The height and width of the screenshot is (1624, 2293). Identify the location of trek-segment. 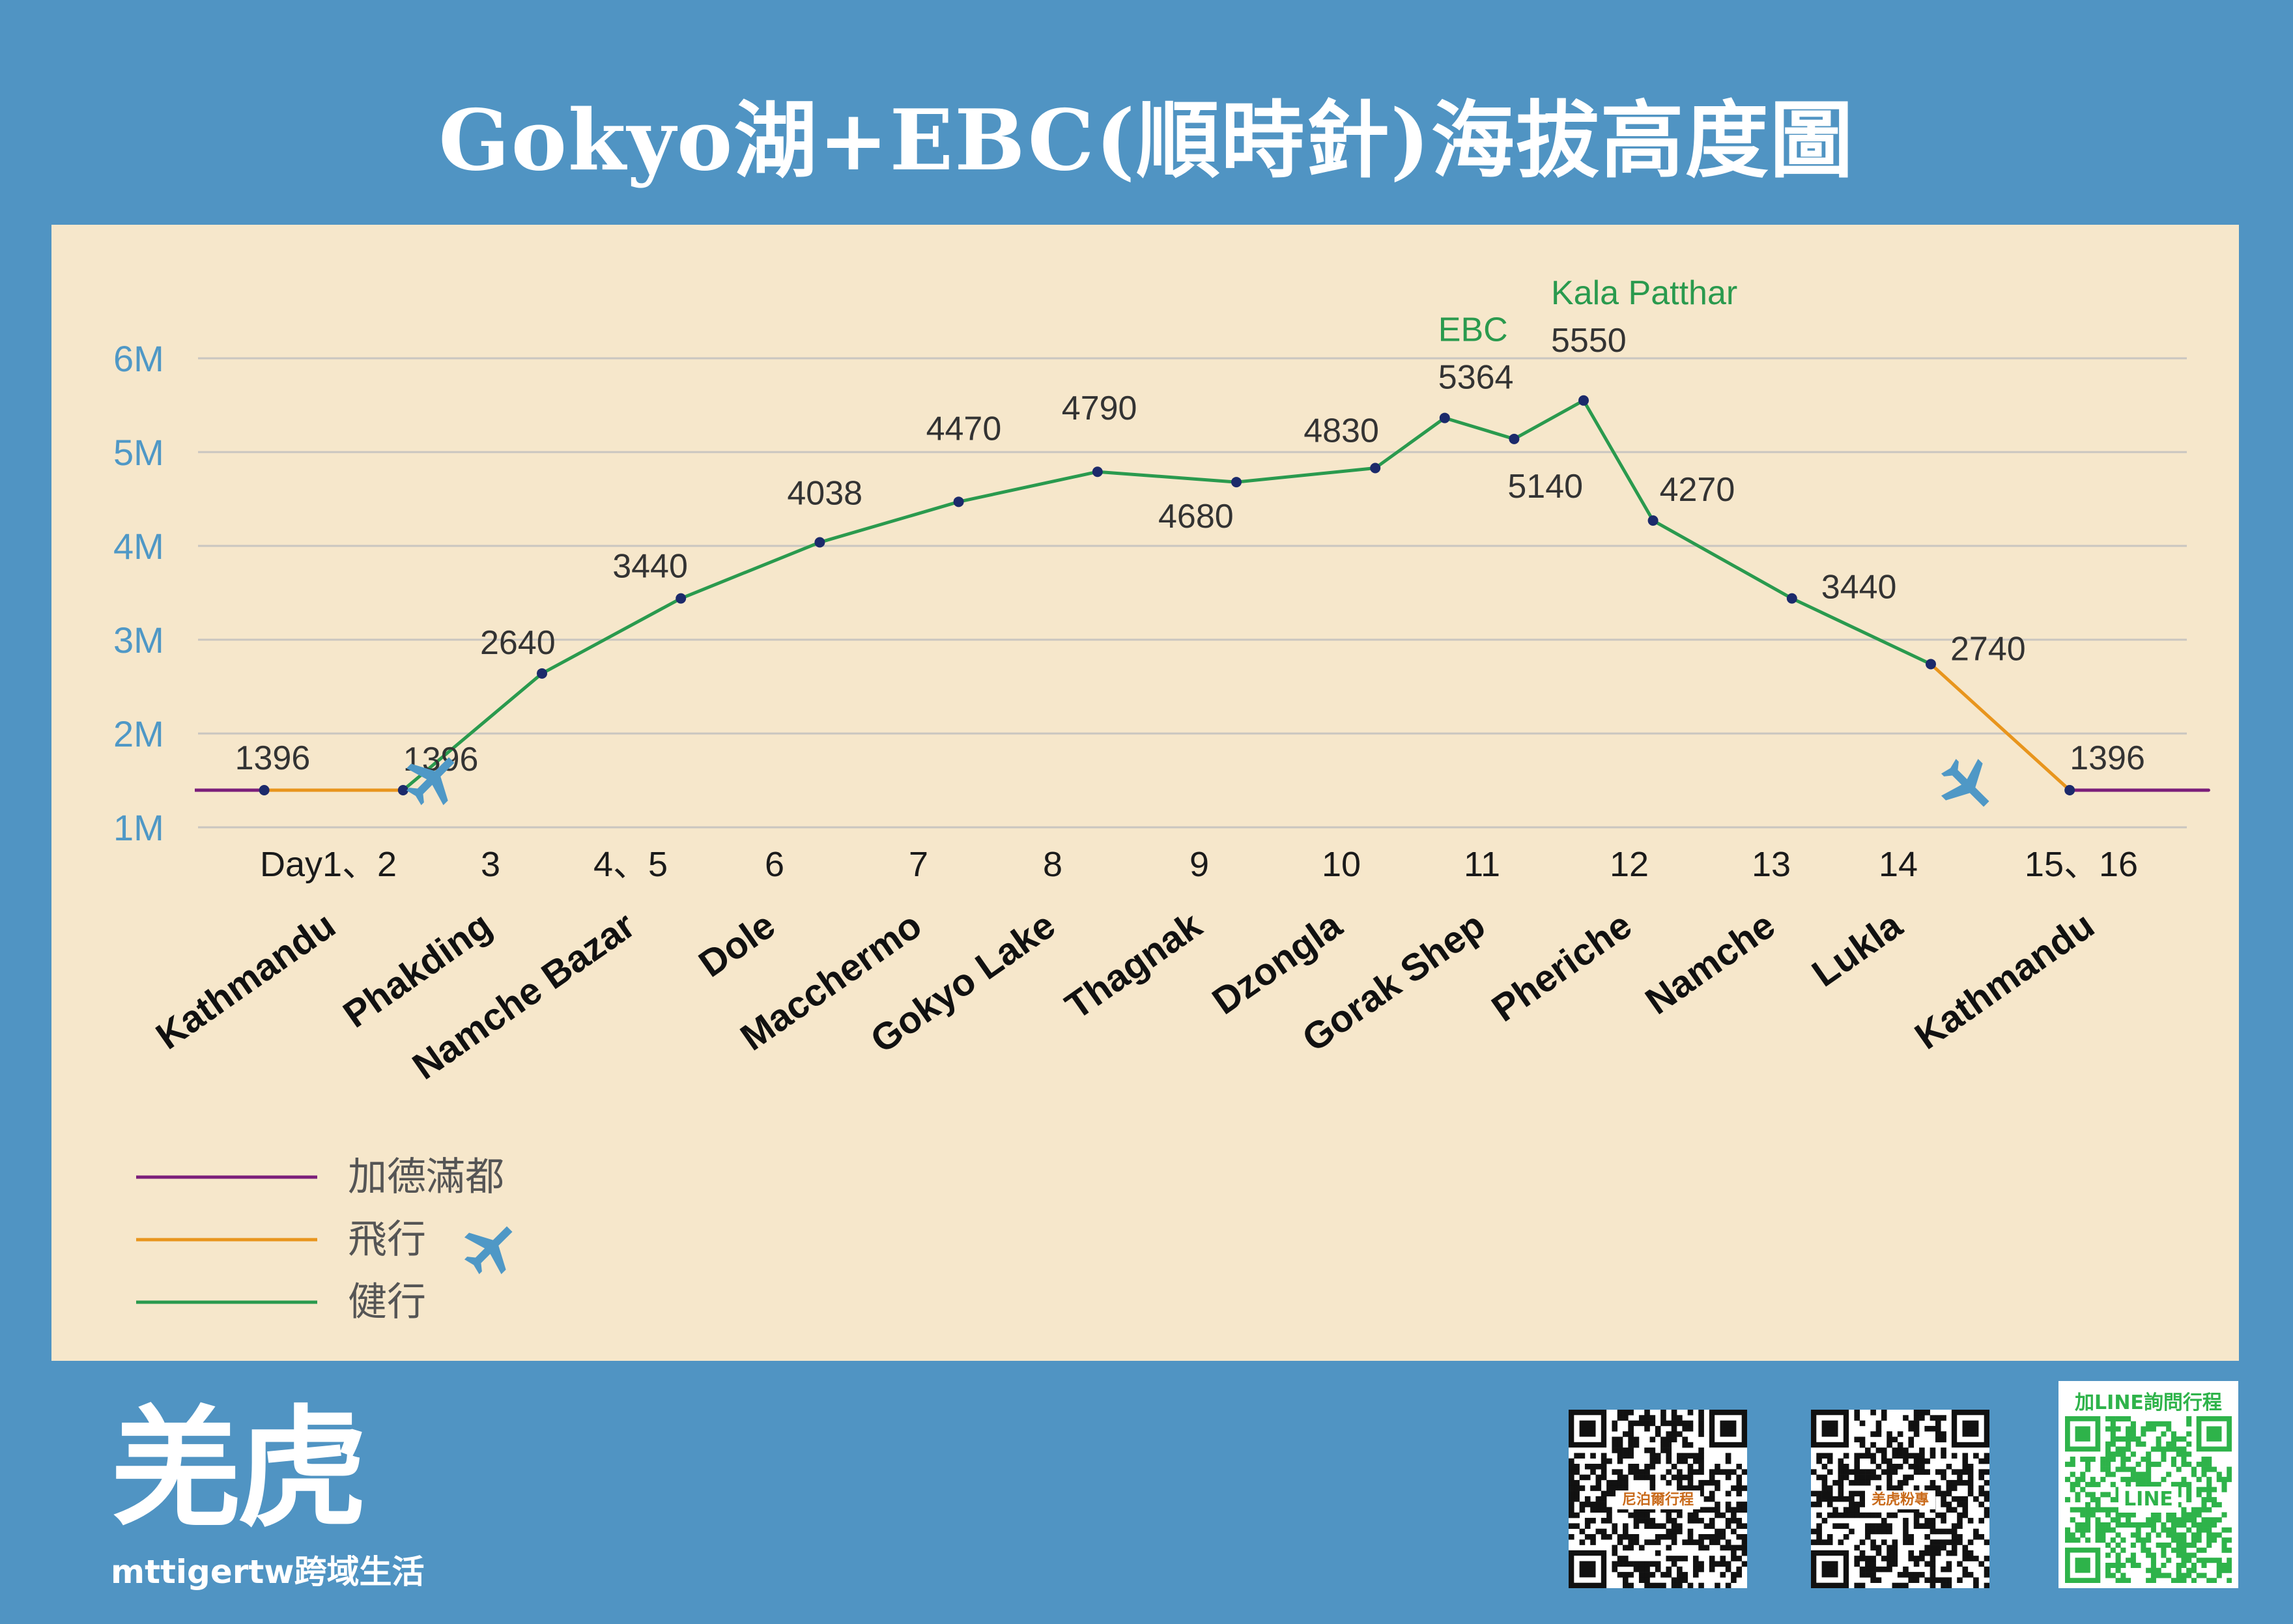
(1861, 631).